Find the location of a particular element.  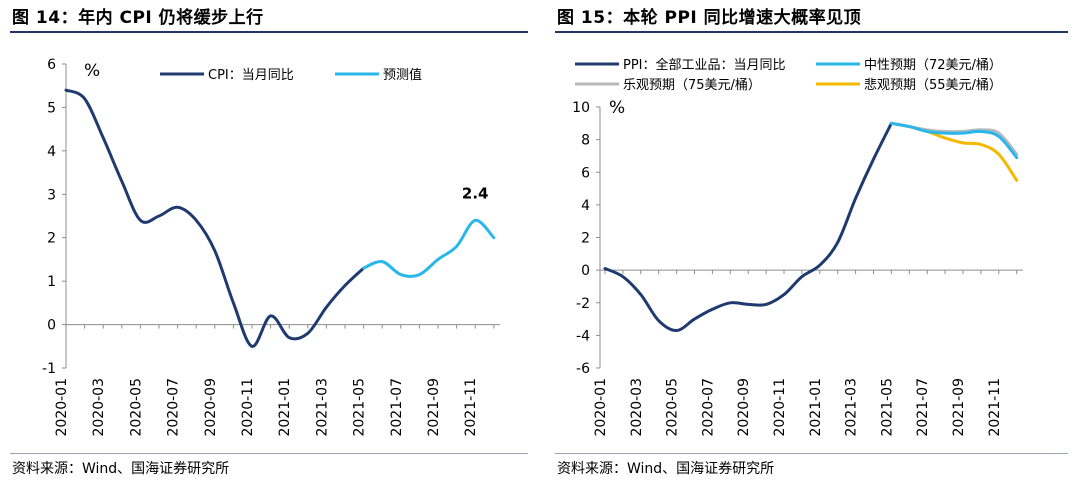

cpi-title-divider is located at coordinates (269, 32).